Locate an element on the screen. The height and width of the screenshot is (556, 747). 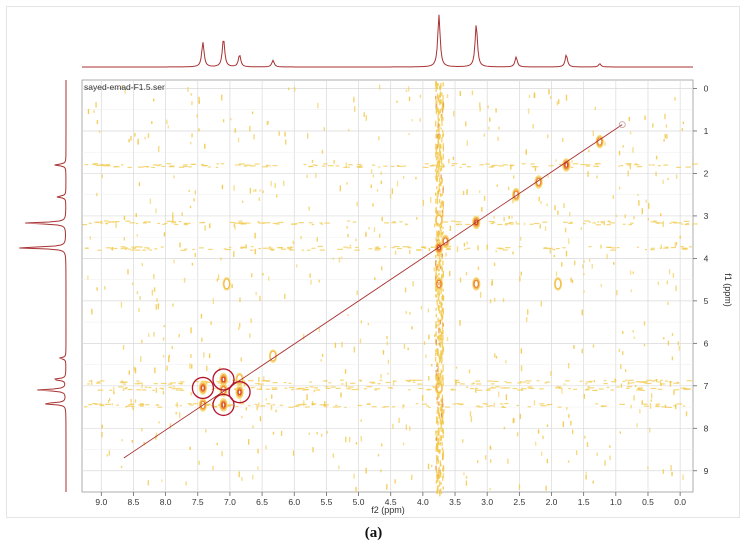
highlight-circle is located at coordinates (223, 379).